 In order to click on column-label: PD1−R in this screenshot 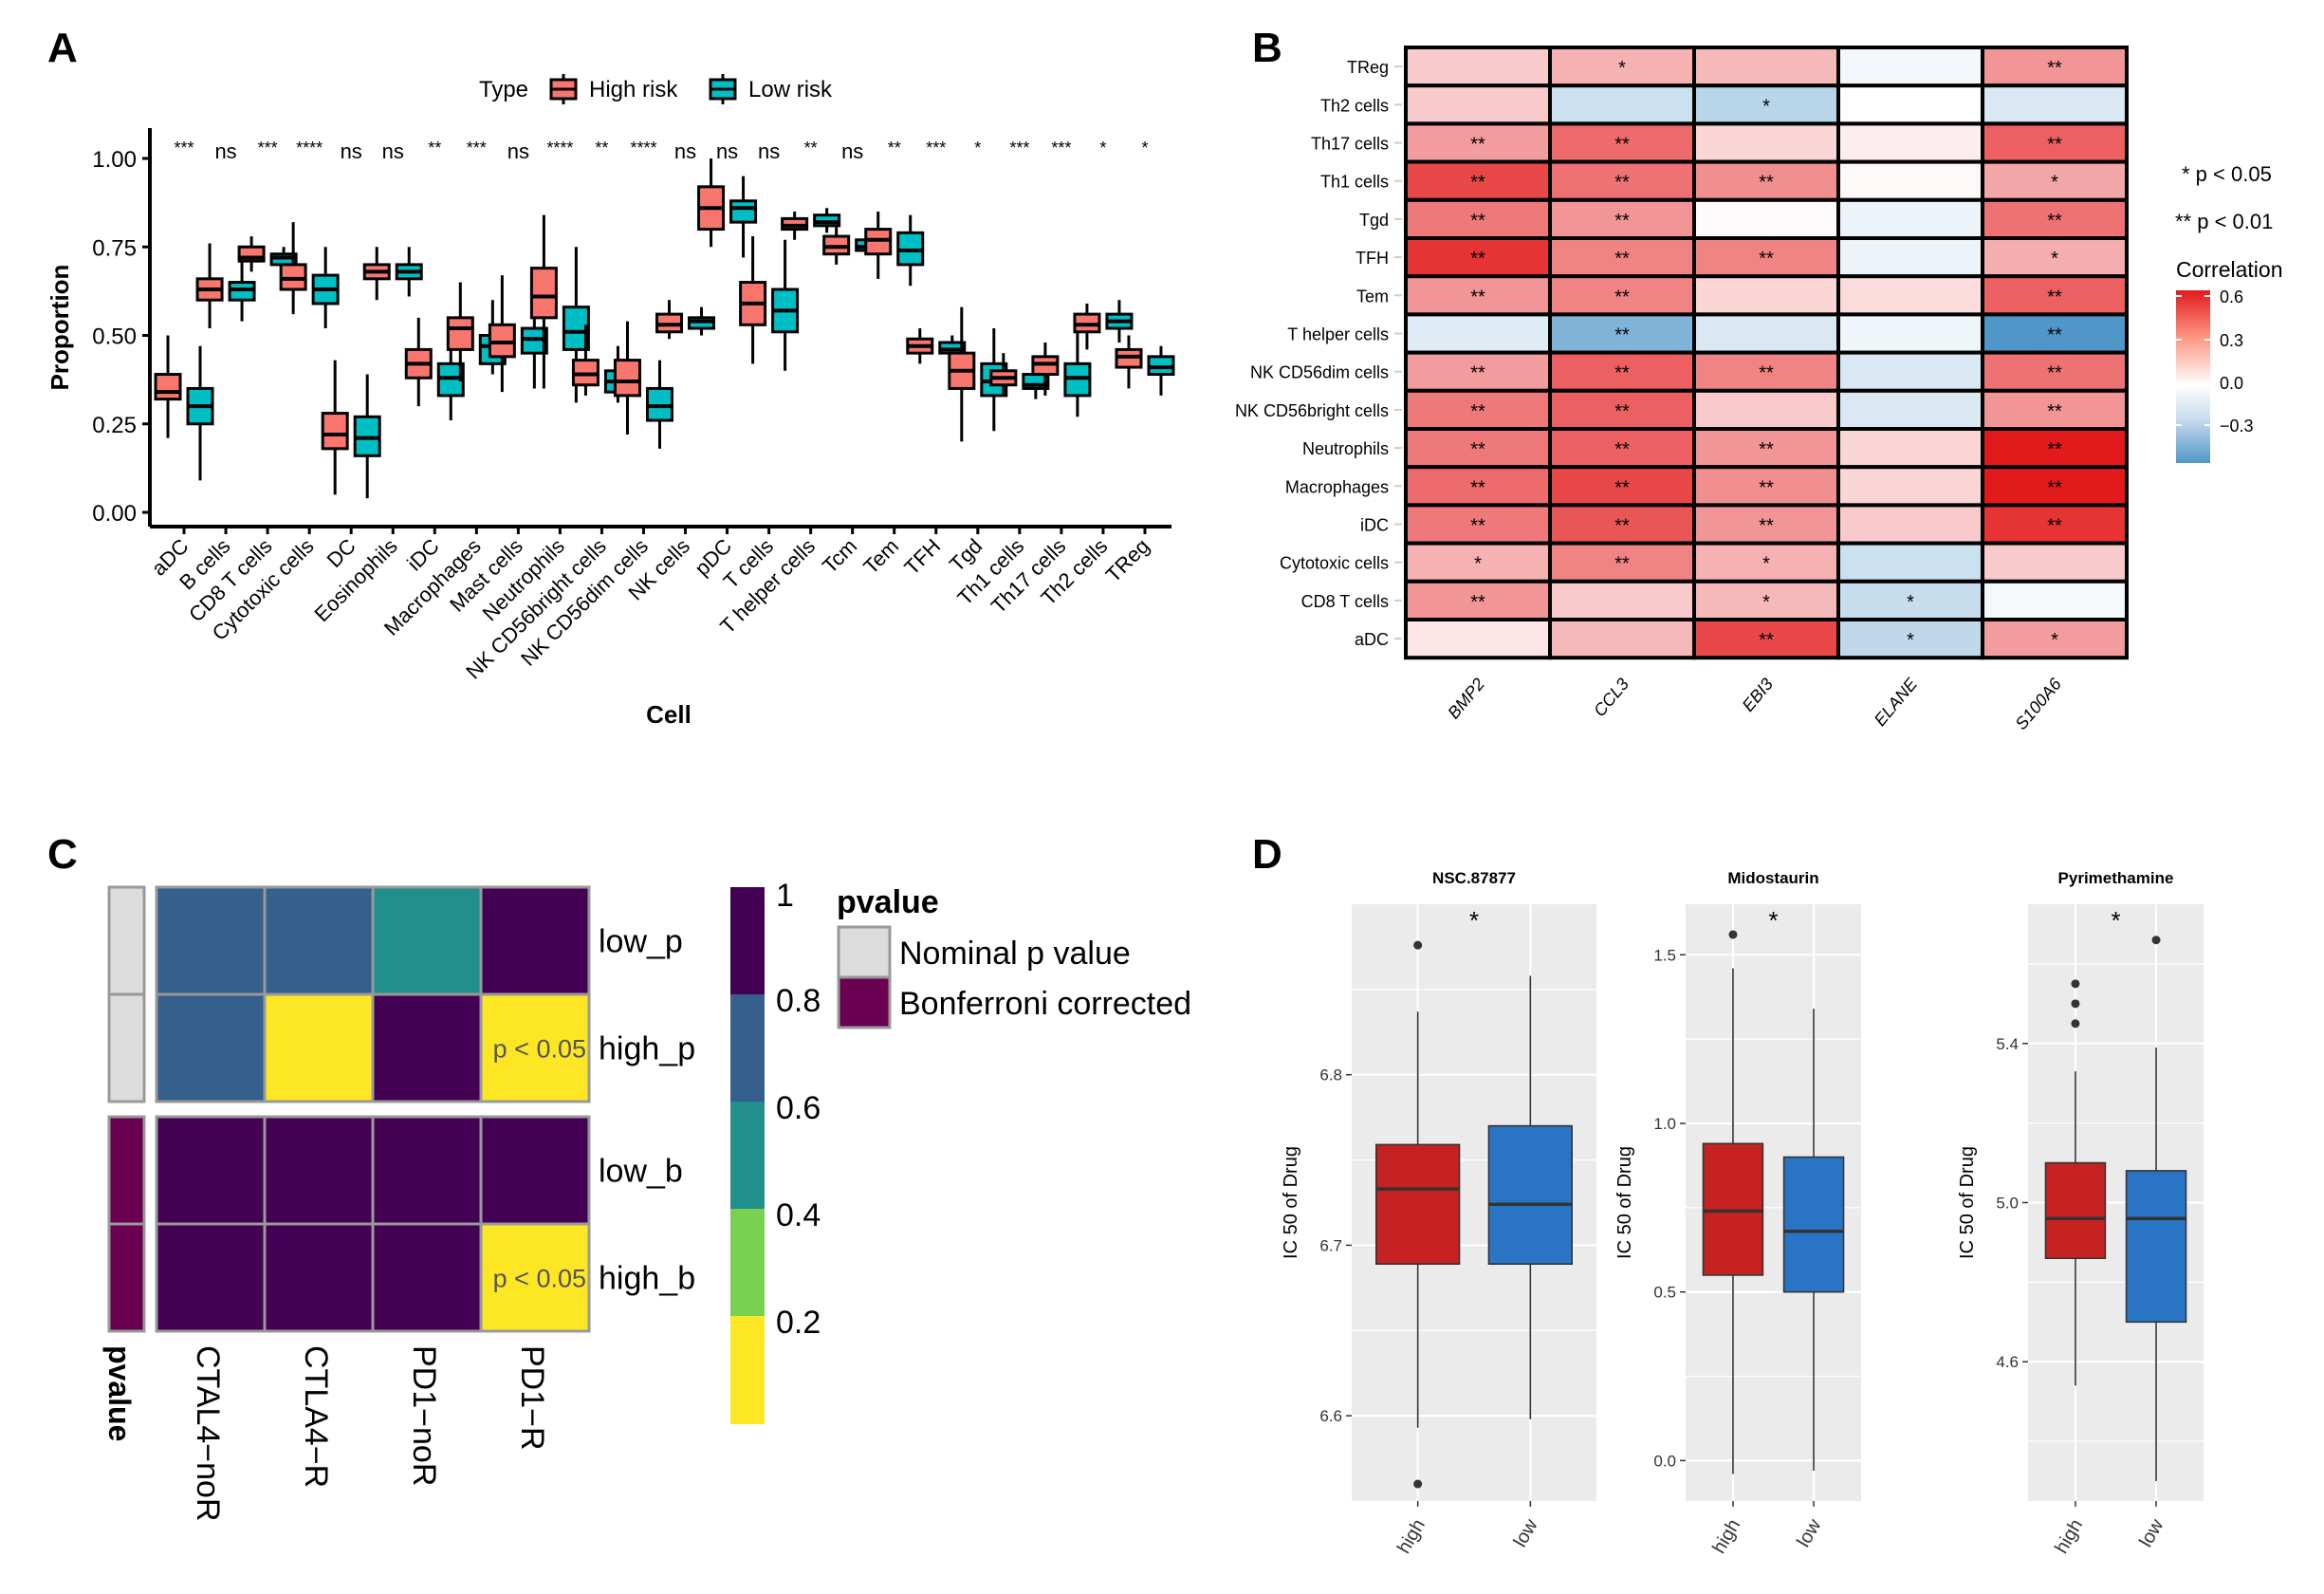, I will do `click(532, 1398)`.